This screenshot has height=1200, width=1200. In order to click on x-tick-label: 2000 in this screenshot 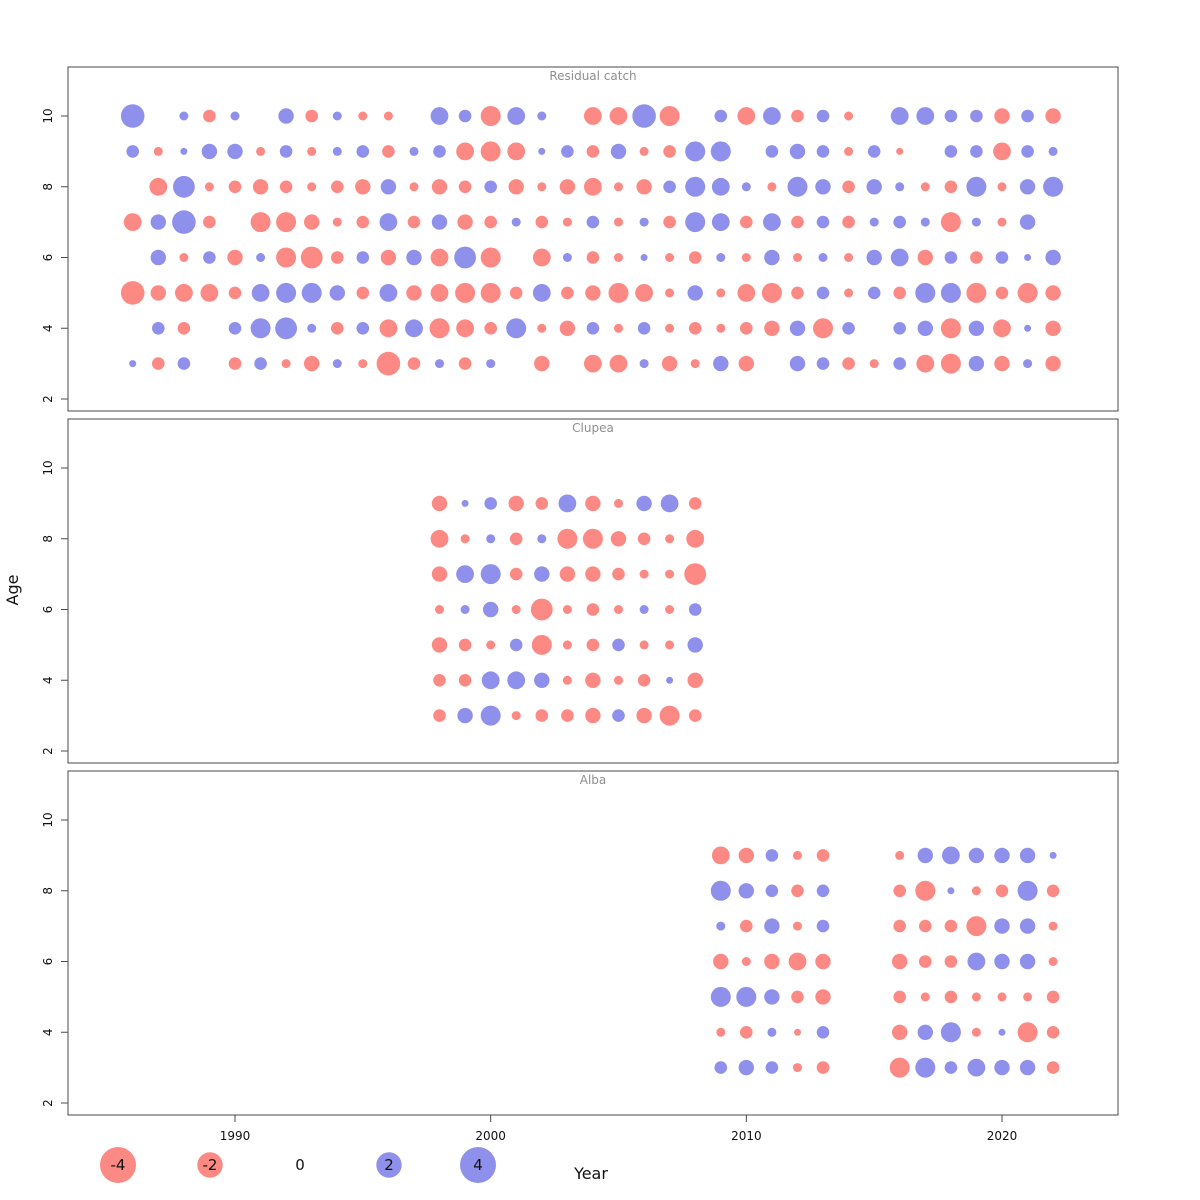, I will do `click(490, 1136)`.